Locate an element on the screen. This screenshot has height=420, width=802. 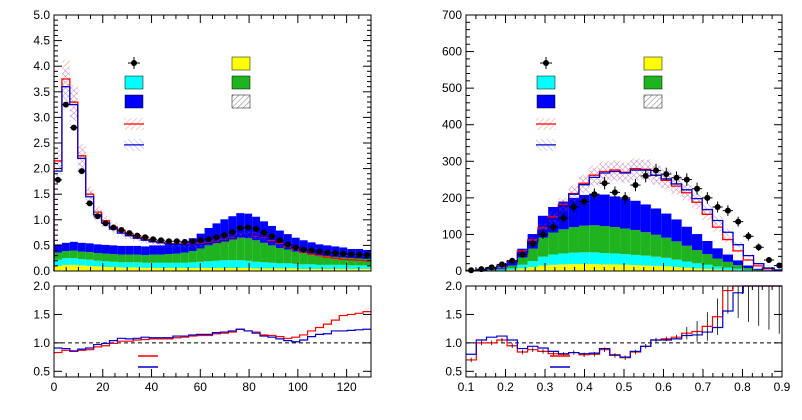
ratio-plot-frame is located at coordinates (212, 331).